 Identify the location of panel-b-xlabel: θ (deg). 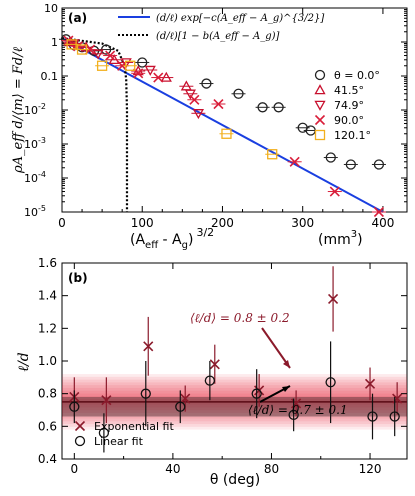
(235, 480).